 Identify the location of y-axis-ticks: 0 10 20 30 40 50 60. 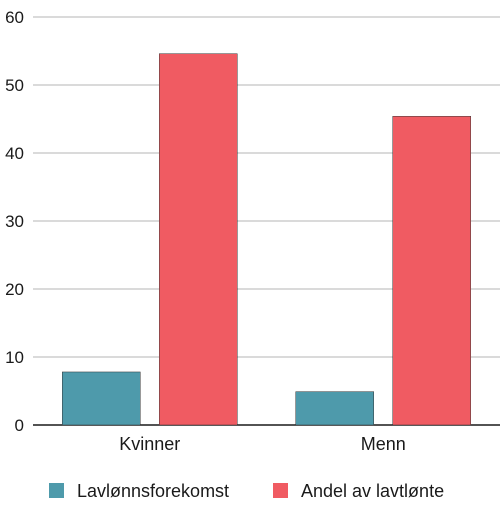
(14, 221).